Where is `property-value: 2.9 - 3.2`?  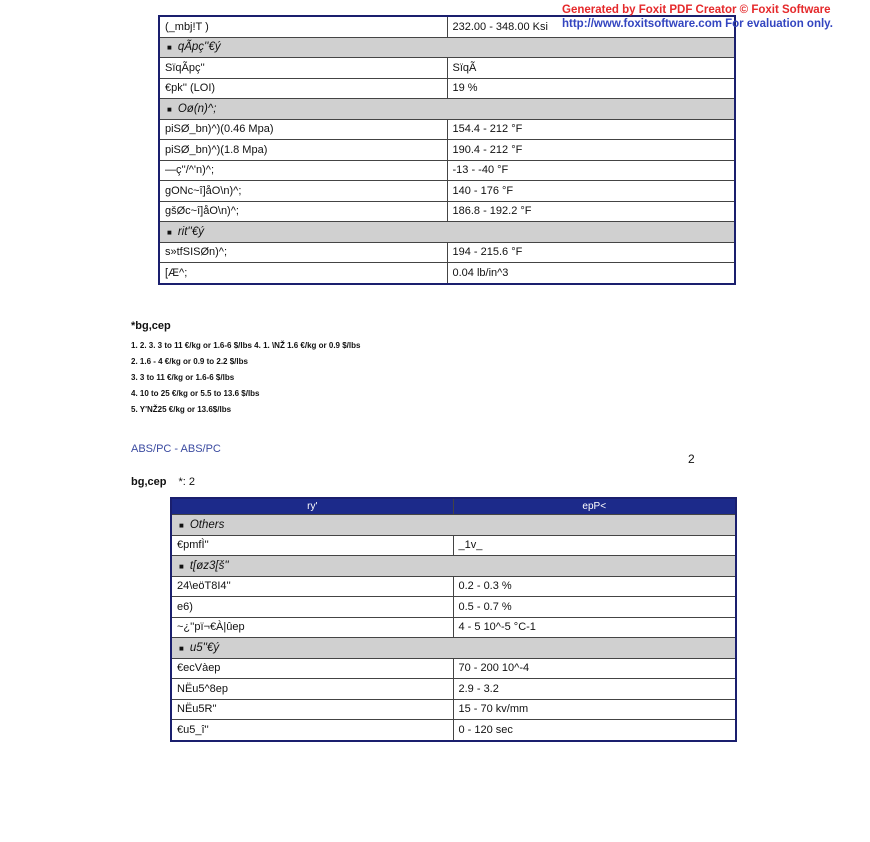
property-value: 2.9 - 3.2 is located at coordinates (594, 689).